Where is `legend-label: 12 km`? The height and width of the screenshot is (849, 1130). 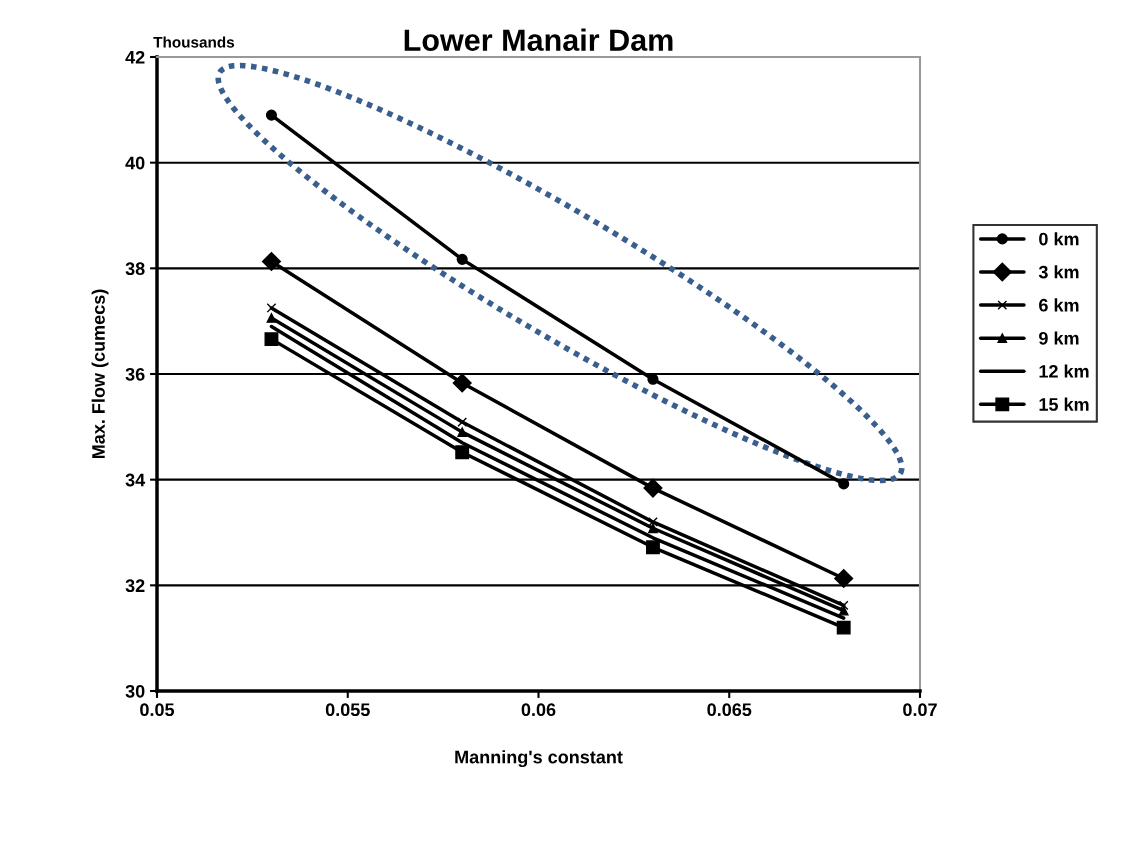
legend-label: 12 km is located at coordinates (1064, 371).